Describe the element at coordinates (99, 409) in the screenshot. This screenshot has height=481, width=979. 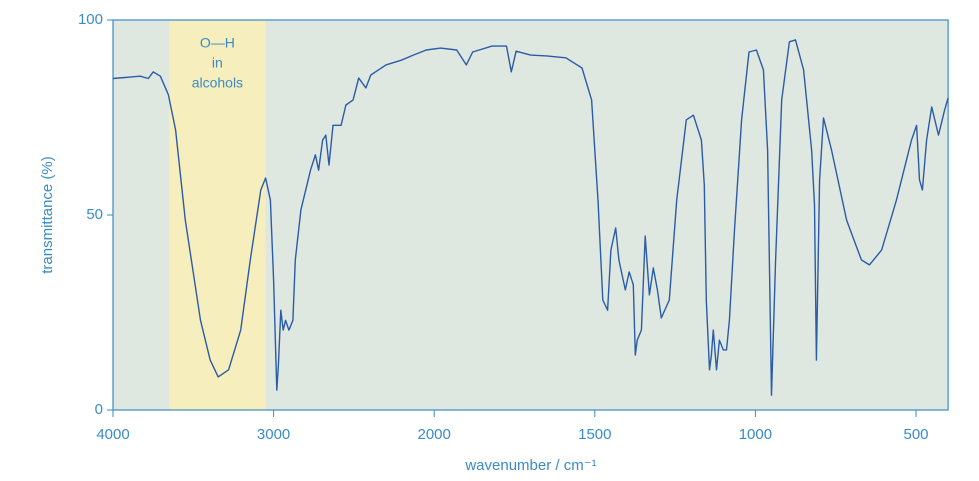
I see `y-tick-label: 0` at that location.